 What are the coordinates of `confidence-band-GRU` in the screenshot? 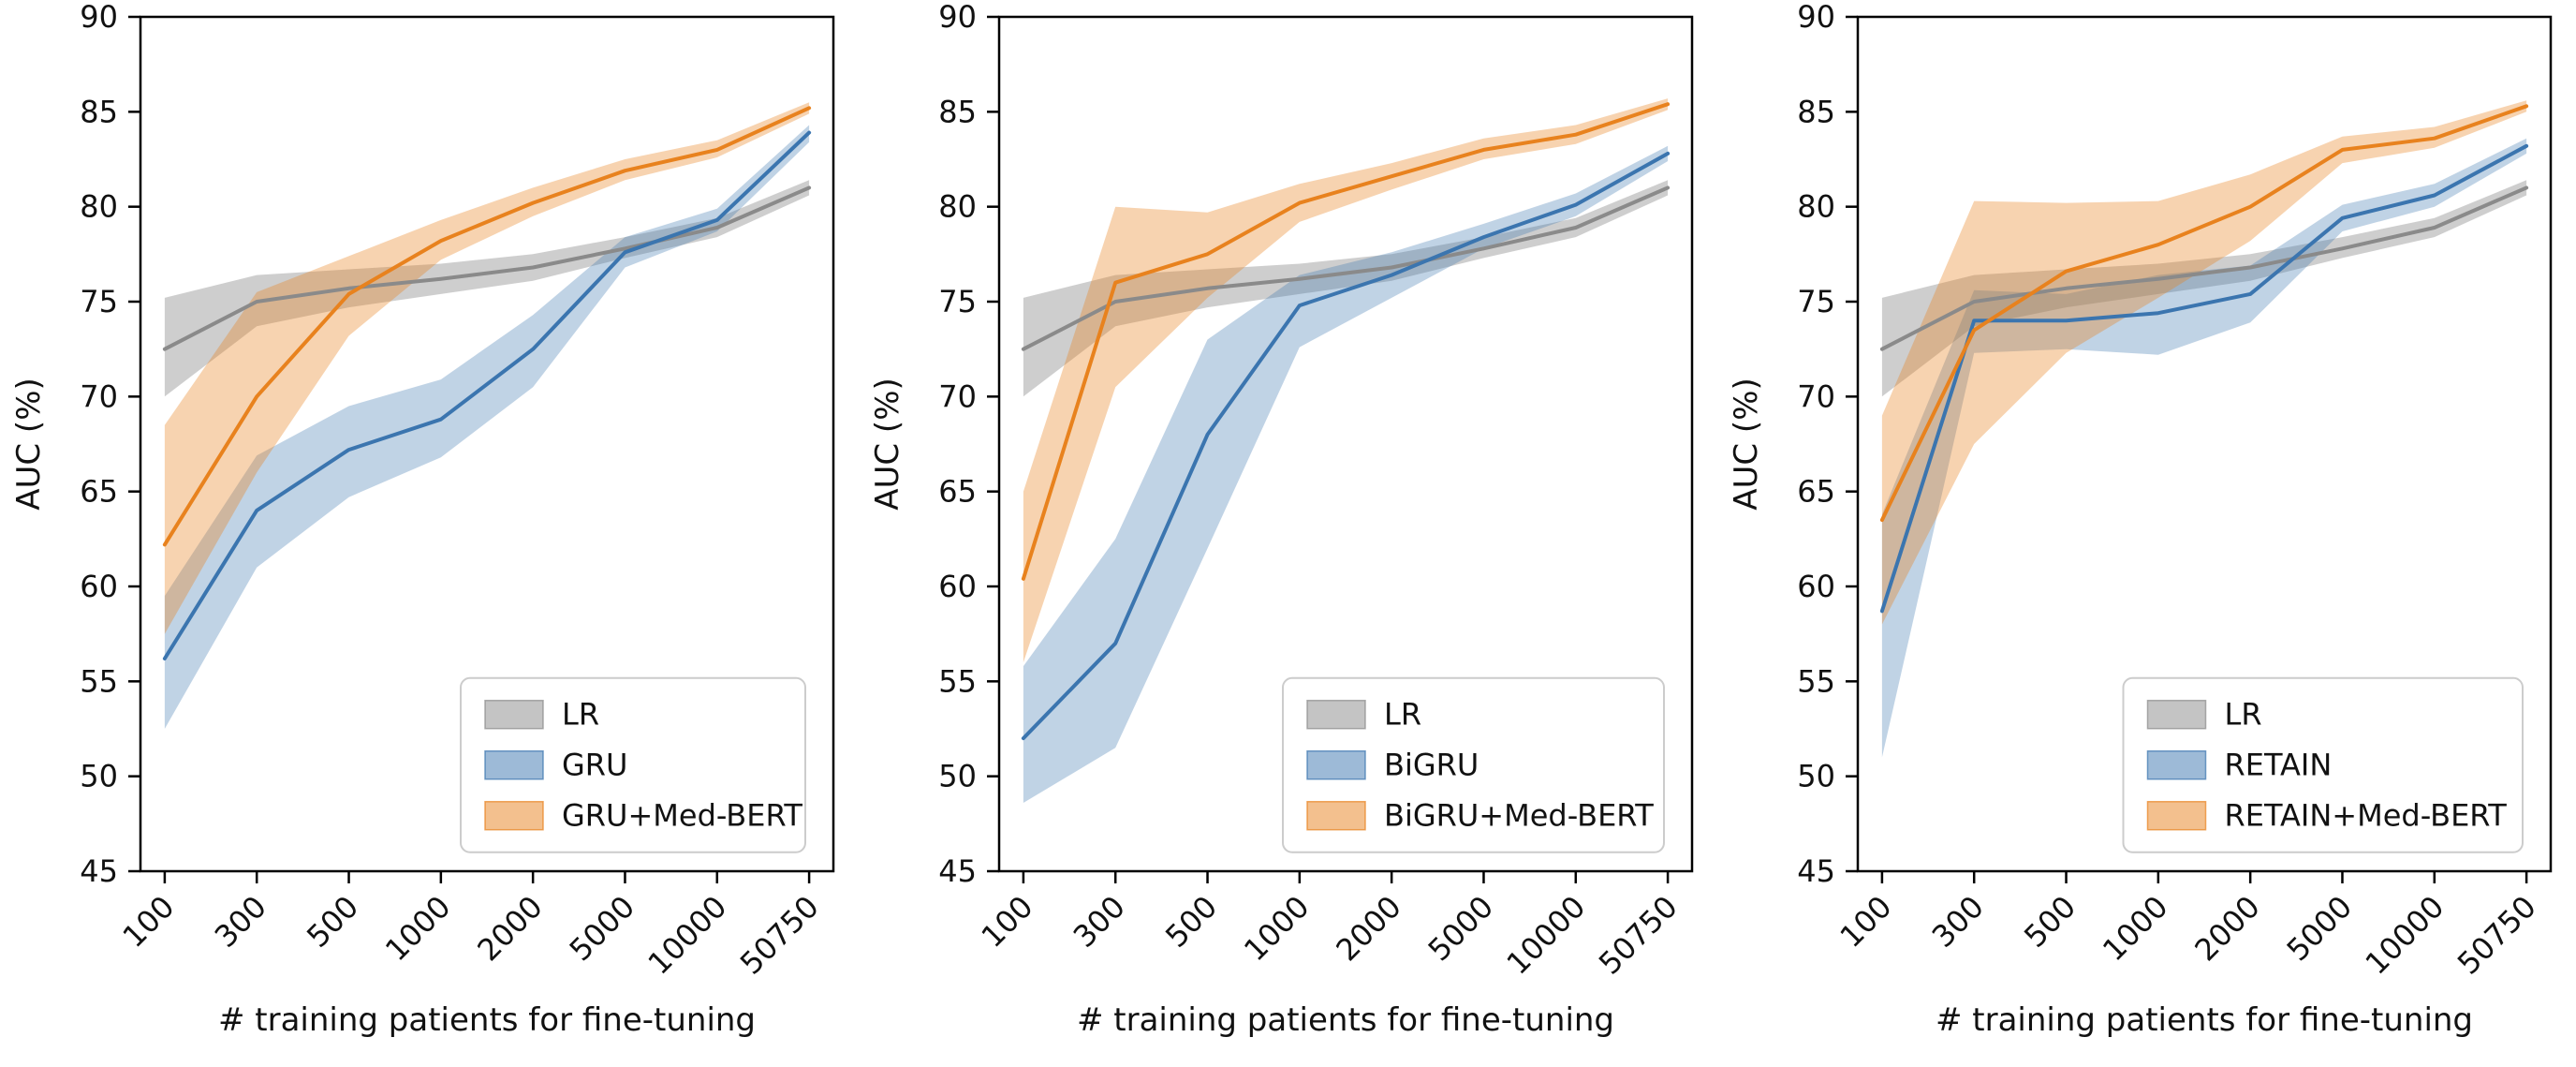 It's located at (487, 427).